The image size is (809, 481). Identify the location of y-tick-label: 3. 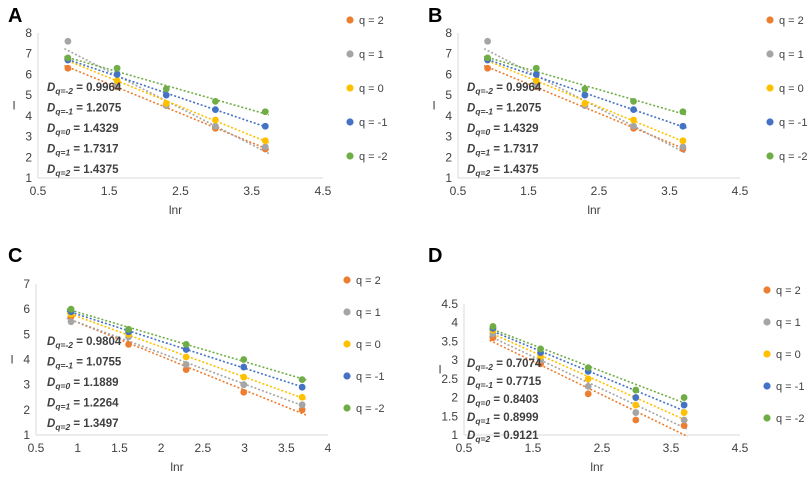
(28, 137).